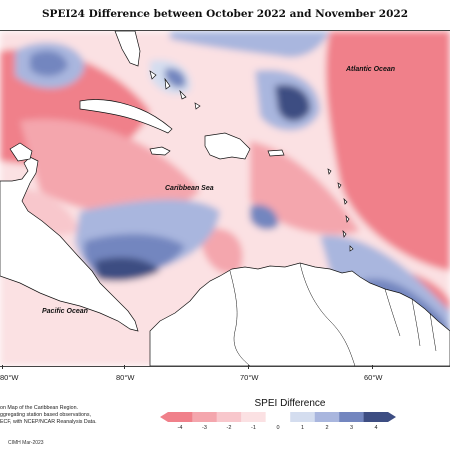 The height and width of the screenshot is (450, 450). Describe the element at coordinates (204, 428) in the screenshot. I see `legend-tick-label: -3` at that location.